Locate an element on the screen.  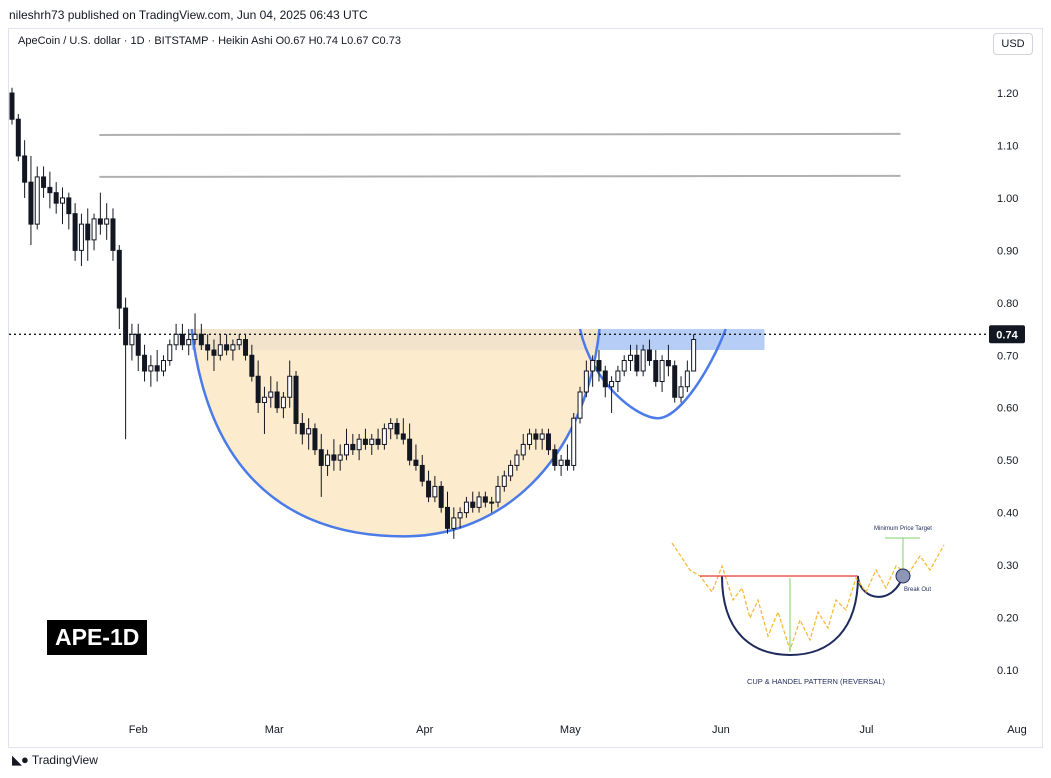
y-tick-label: 0.20 is located at coordinates (1007, 619).